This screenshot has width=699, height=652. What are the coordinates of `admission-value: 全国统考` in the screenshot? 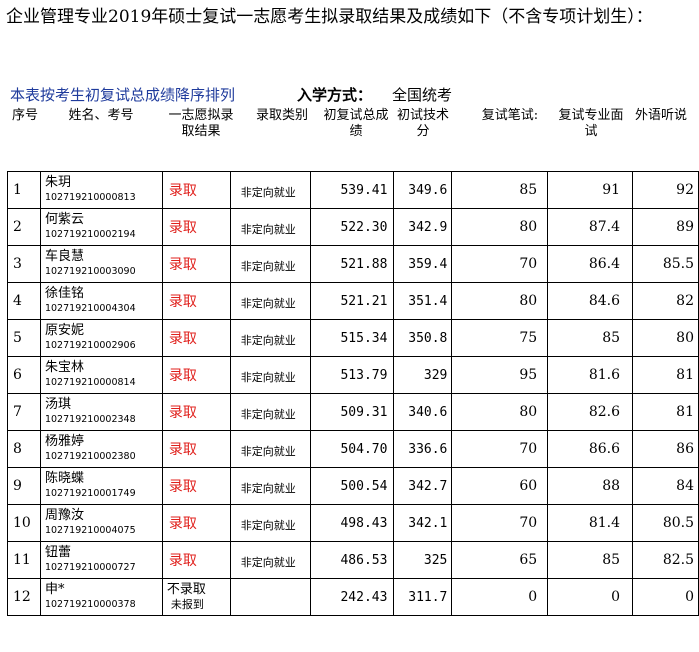 It's located at (422, 95).